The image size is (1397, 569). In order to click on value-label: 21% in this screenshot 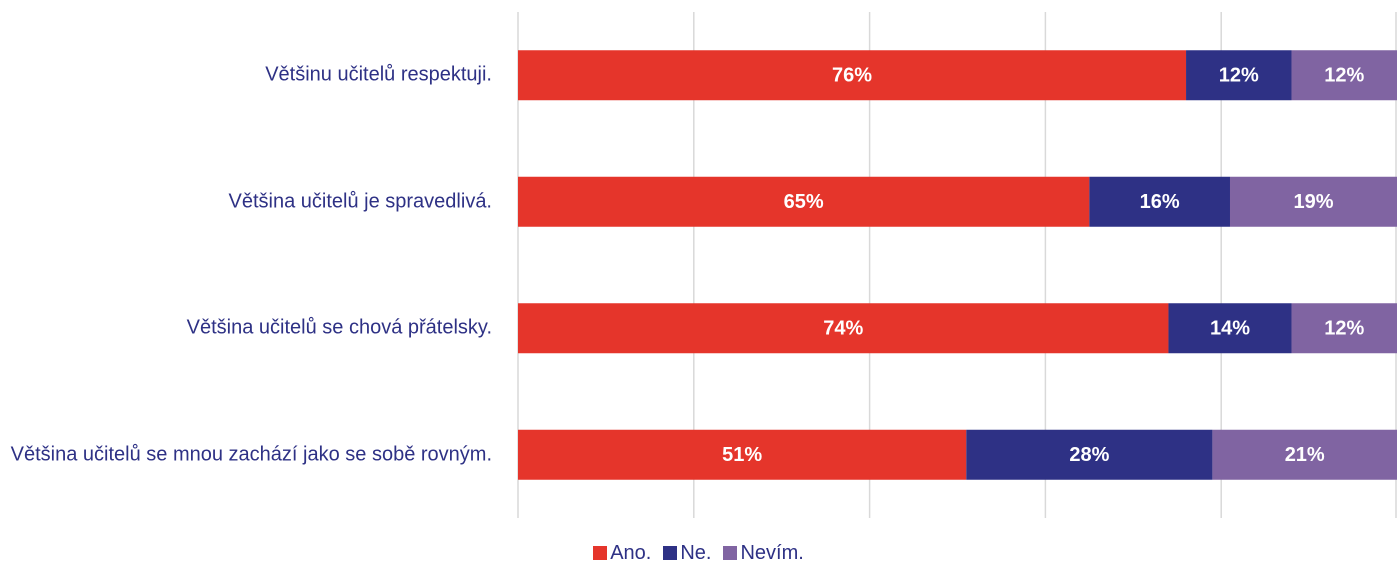, I will do `click(1305, 455)`.